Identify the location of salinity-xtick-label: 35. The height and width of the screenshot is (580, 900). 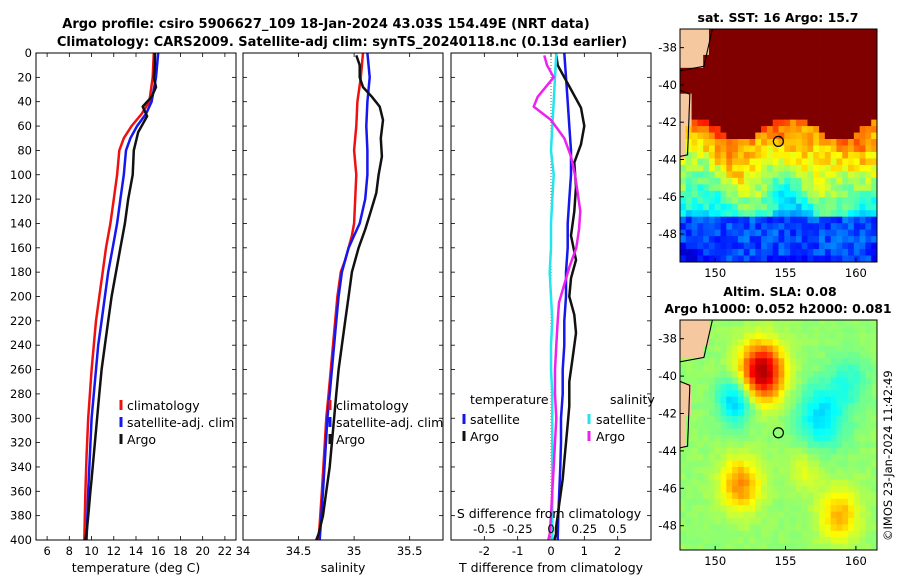
(354, 551).